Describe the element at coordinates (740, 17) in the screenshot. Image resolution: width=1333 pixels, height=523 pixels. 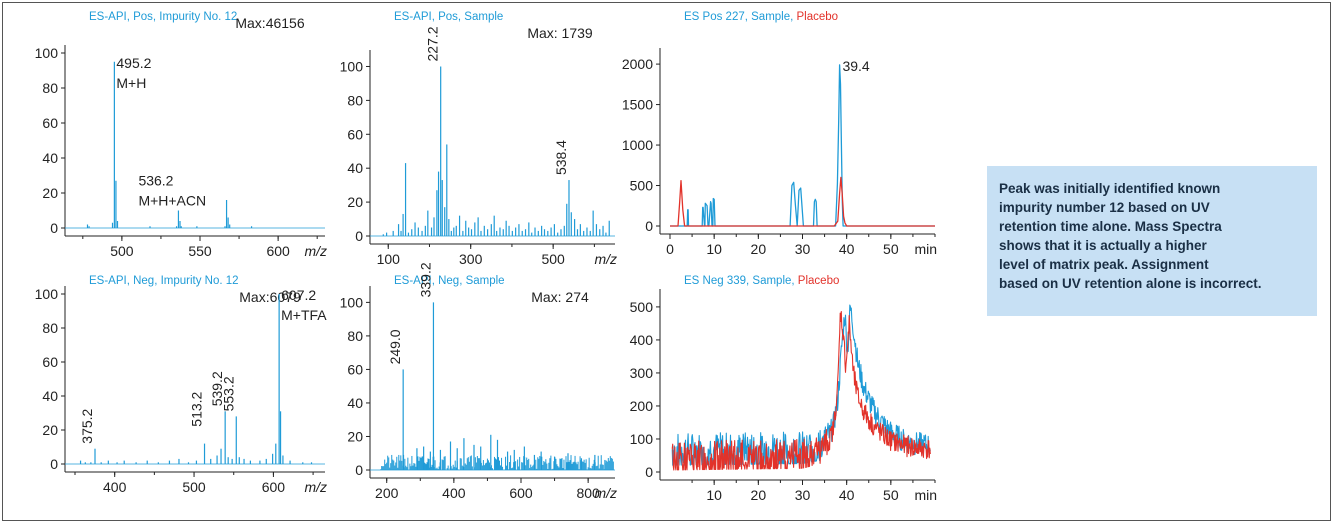
I see `chart-title-part: ES Pos 227, Sample,` at that location.